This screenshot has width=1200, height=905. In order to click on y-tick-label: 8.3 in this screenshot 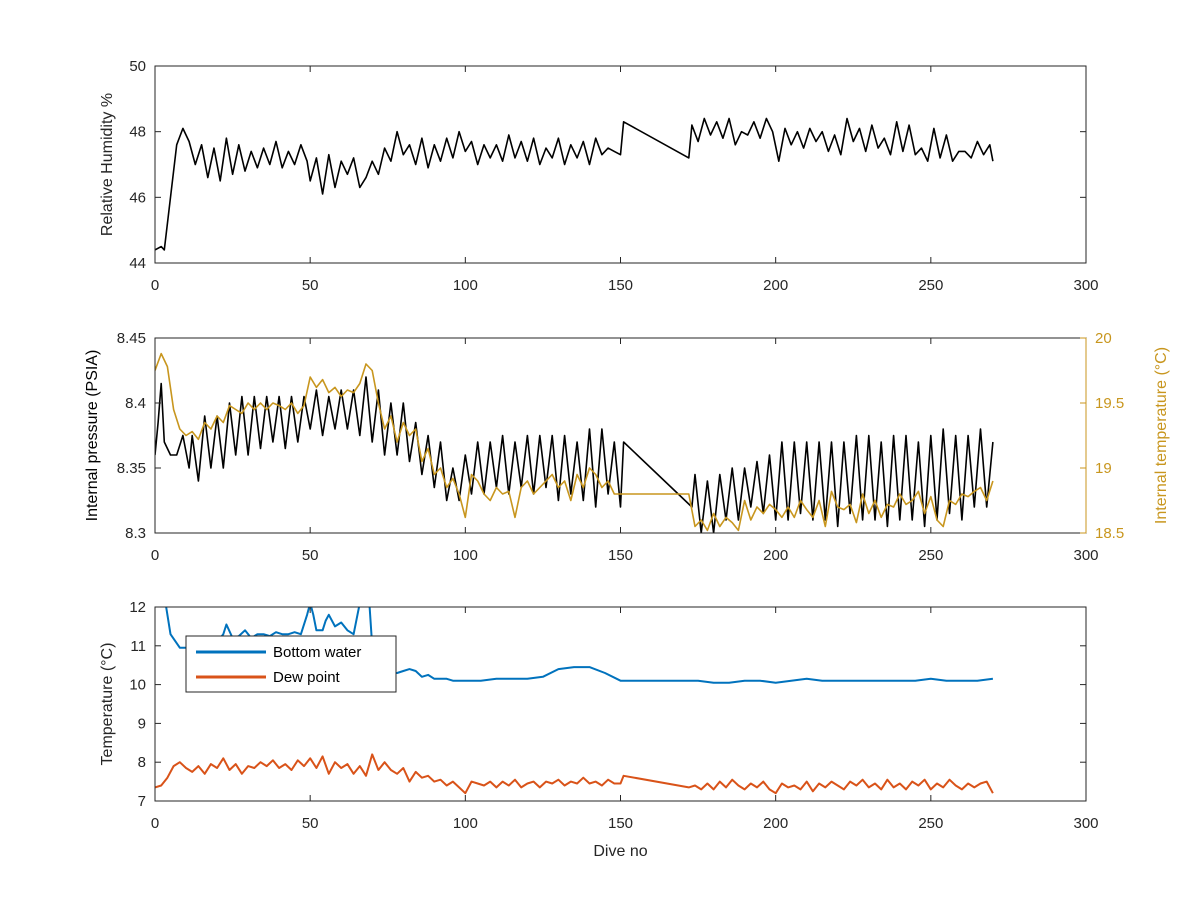, I will do `click(135, 533)`.